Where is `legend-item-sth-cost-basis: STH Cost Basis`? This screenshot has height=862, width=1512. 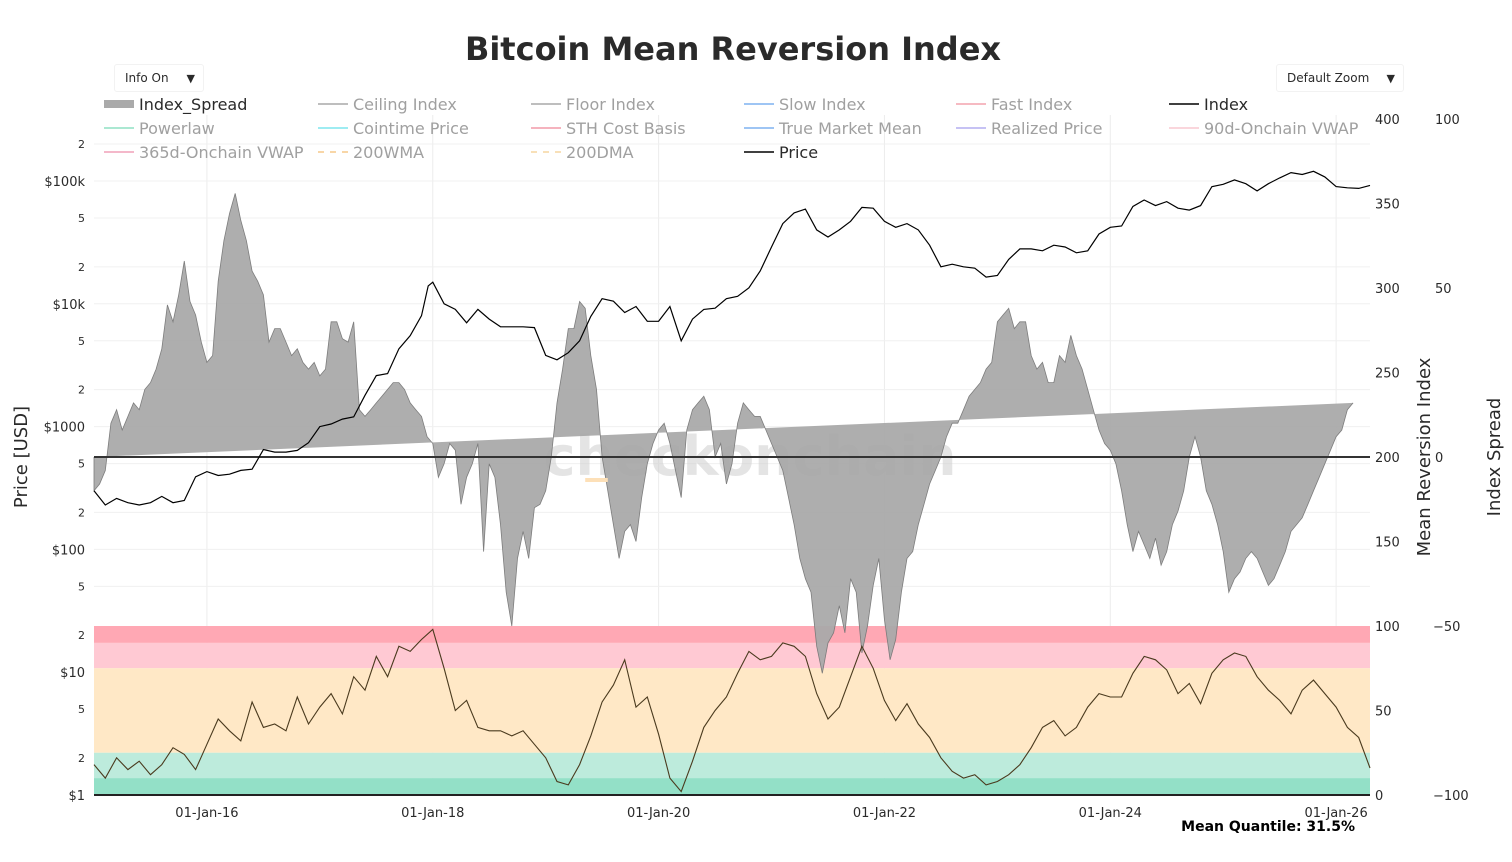
legend-item-sth-cost-basis: STH Cost Basis is located at coordinates (608, 128).